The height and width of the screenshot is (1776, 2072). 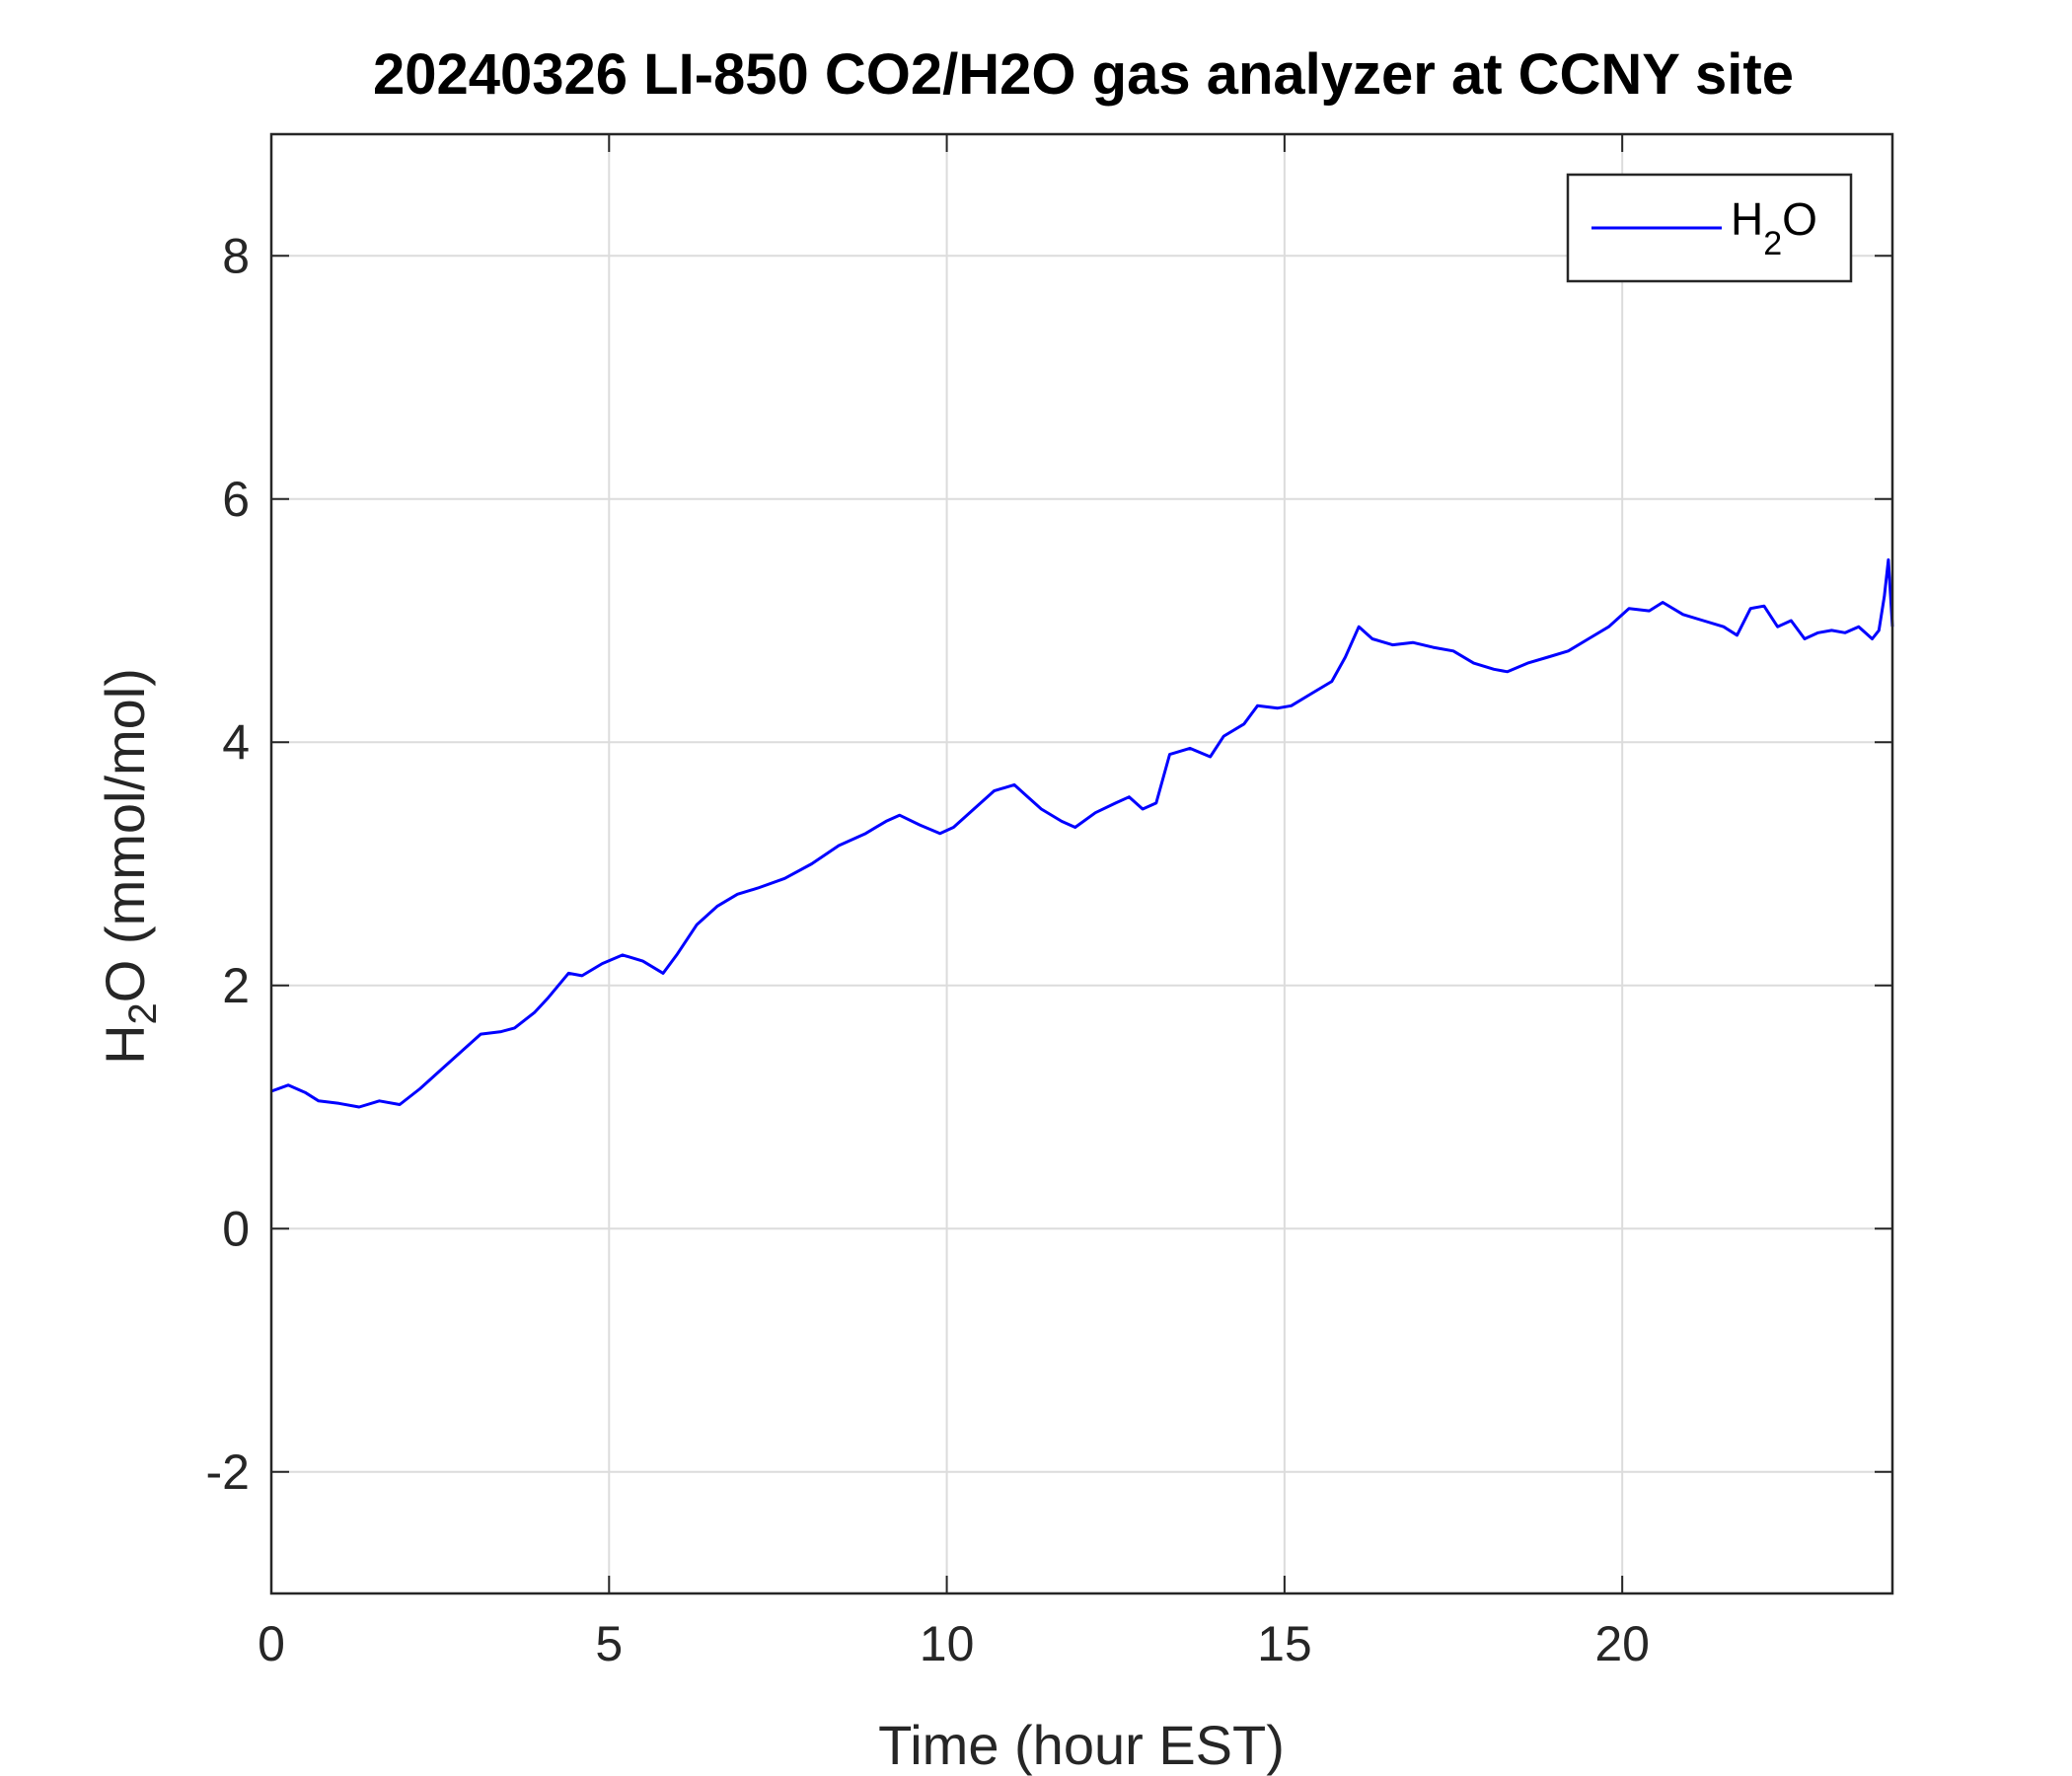 What do you see at coordinates (143, 1013) in the screenshot?
I see `y-axis-label-subscript: 2` at bounding box center [143, 1013].